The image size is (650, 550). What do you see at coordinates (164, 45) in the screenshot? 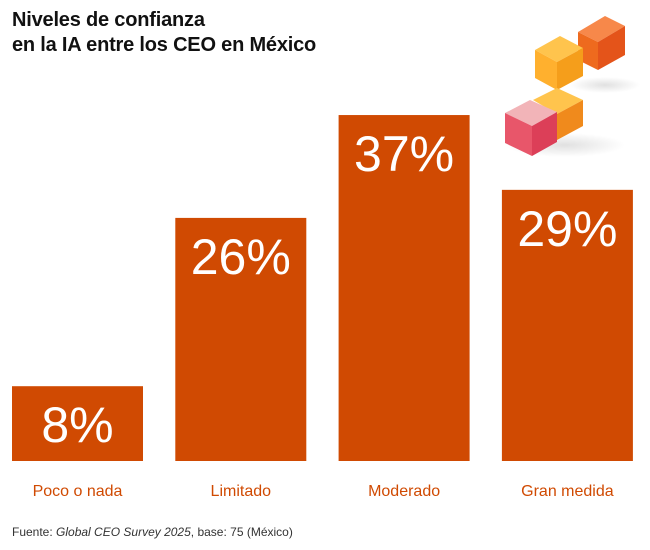
I see `chart-title-line-2: en la IA entre los CEO en México` at bounding box center [164, 45].